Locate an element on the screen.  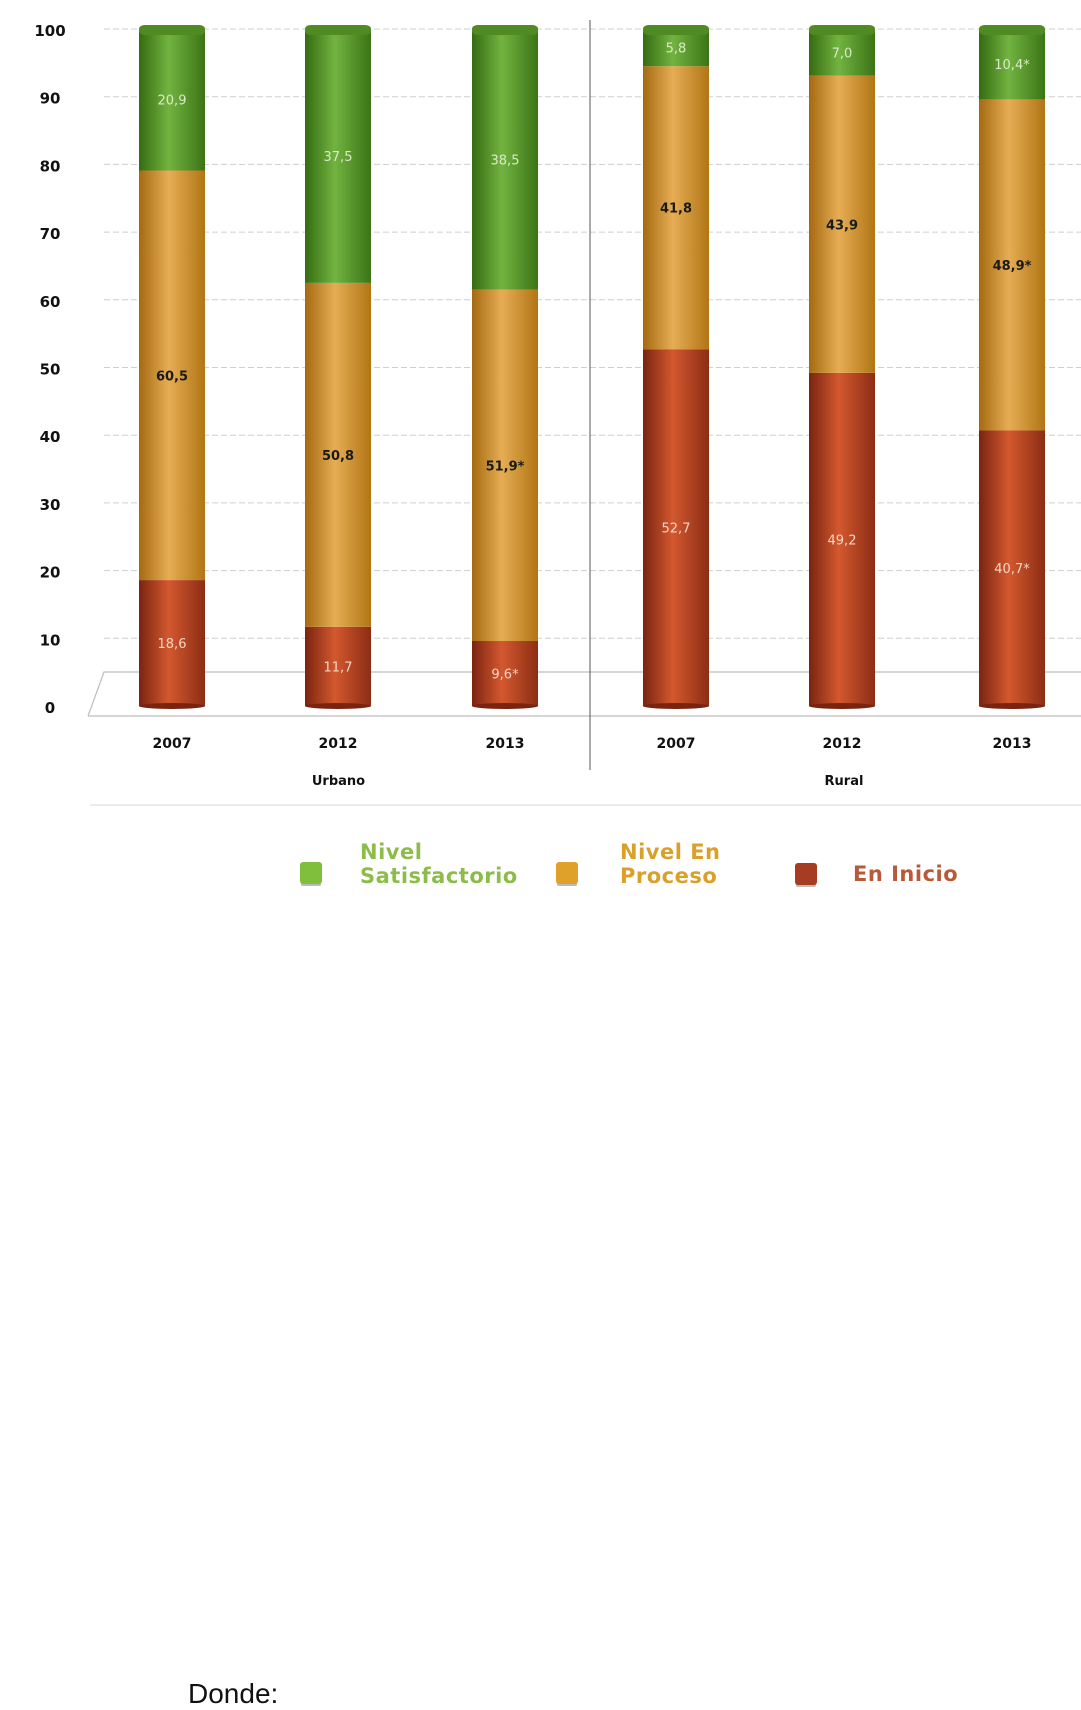
legend-label-proceso-2: Proceso is located at coordinates (669, 876).